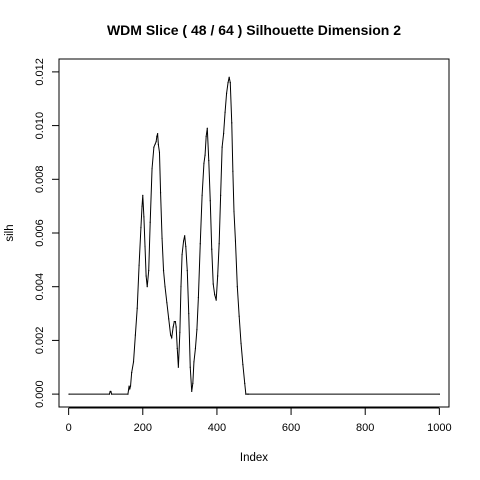 Image resolution: width=480 pixels, height=480 pixels. I want to click on x-tick-label: 800, so click(365, 428).